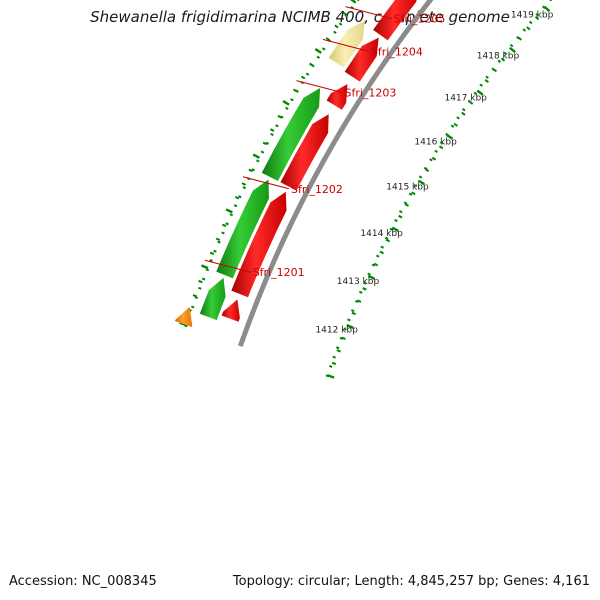 The width and height of the screenshot is (600, 600). What do you see at coordinates (465, 99) in the screenshot?
I see `kbp-tick-label: 1417 kbp` at bounding box center [465, 99].